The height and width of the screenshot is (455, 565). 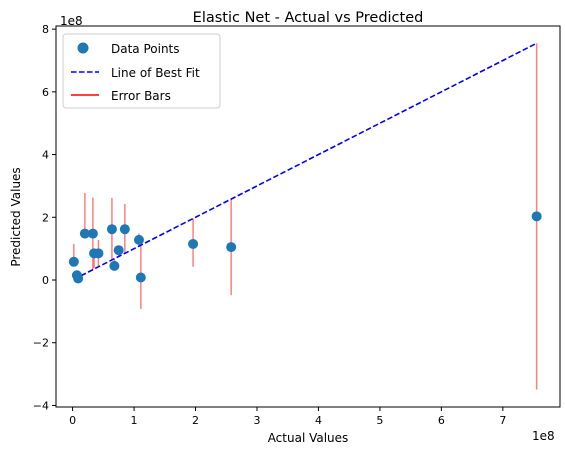 I want to click on y-tick-label: 0, so click(x=45, y=280).